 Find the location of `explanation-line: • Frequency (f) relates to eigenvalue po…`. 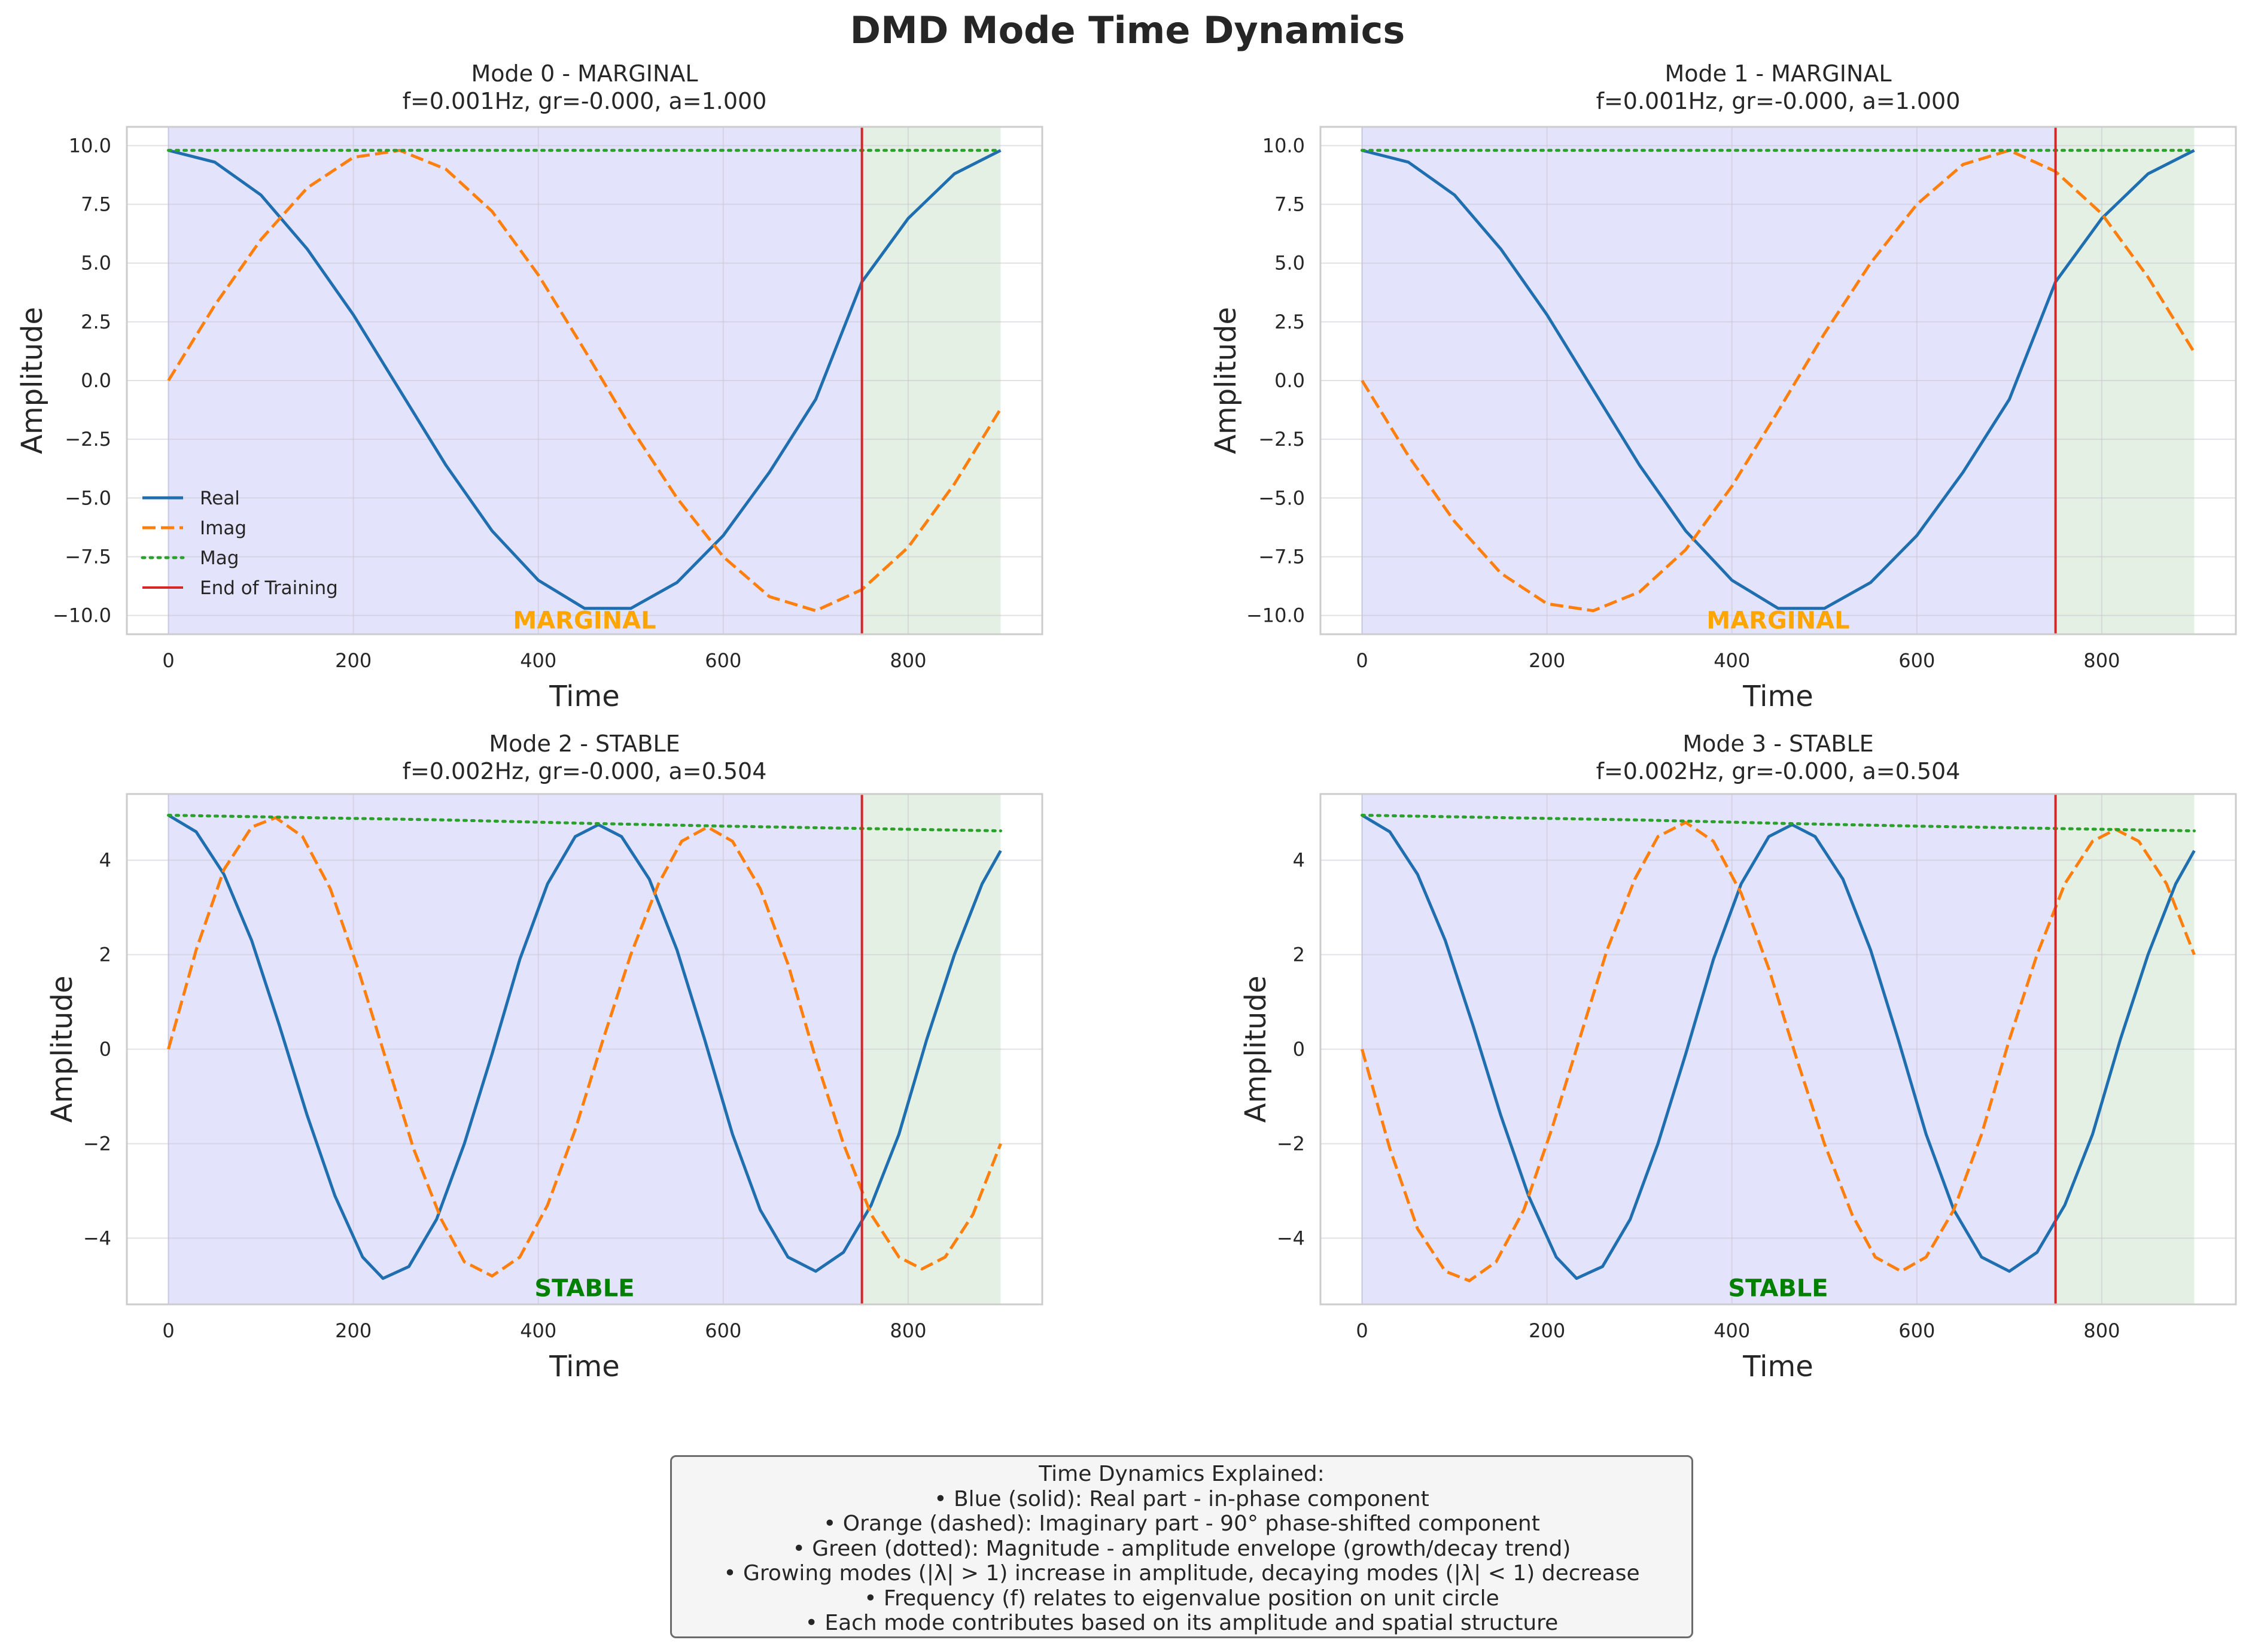

explanation-line: • Frequency (f) relates to eigenvalue po… is located at coordinates (1181, 1598).